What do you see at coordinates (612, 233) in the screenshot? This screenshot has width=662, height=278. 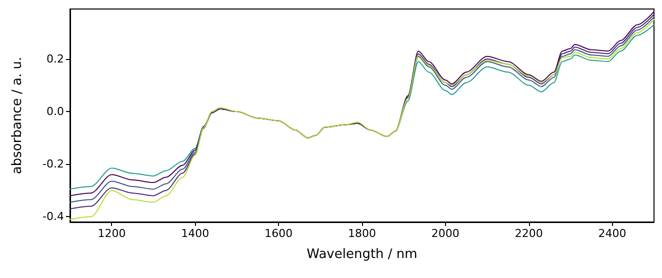 I see `x-tick-label: 2400` at bounding box center [612, 233].